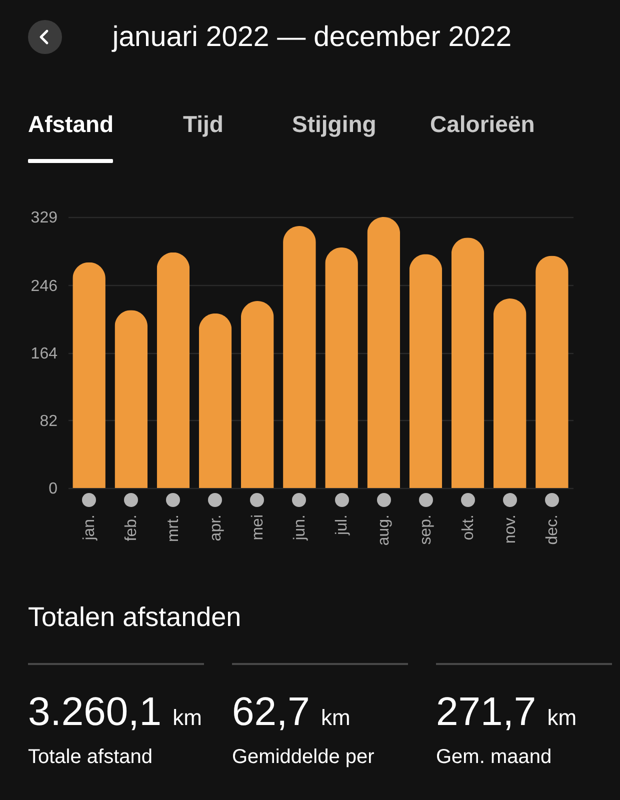 The width and height of the screenshot is (620, 800). What do you see at coordinates (312, 37) in the screenshot?
I see `chart-title: januari 2022 — december 2022` at bounding box center [312, 37].